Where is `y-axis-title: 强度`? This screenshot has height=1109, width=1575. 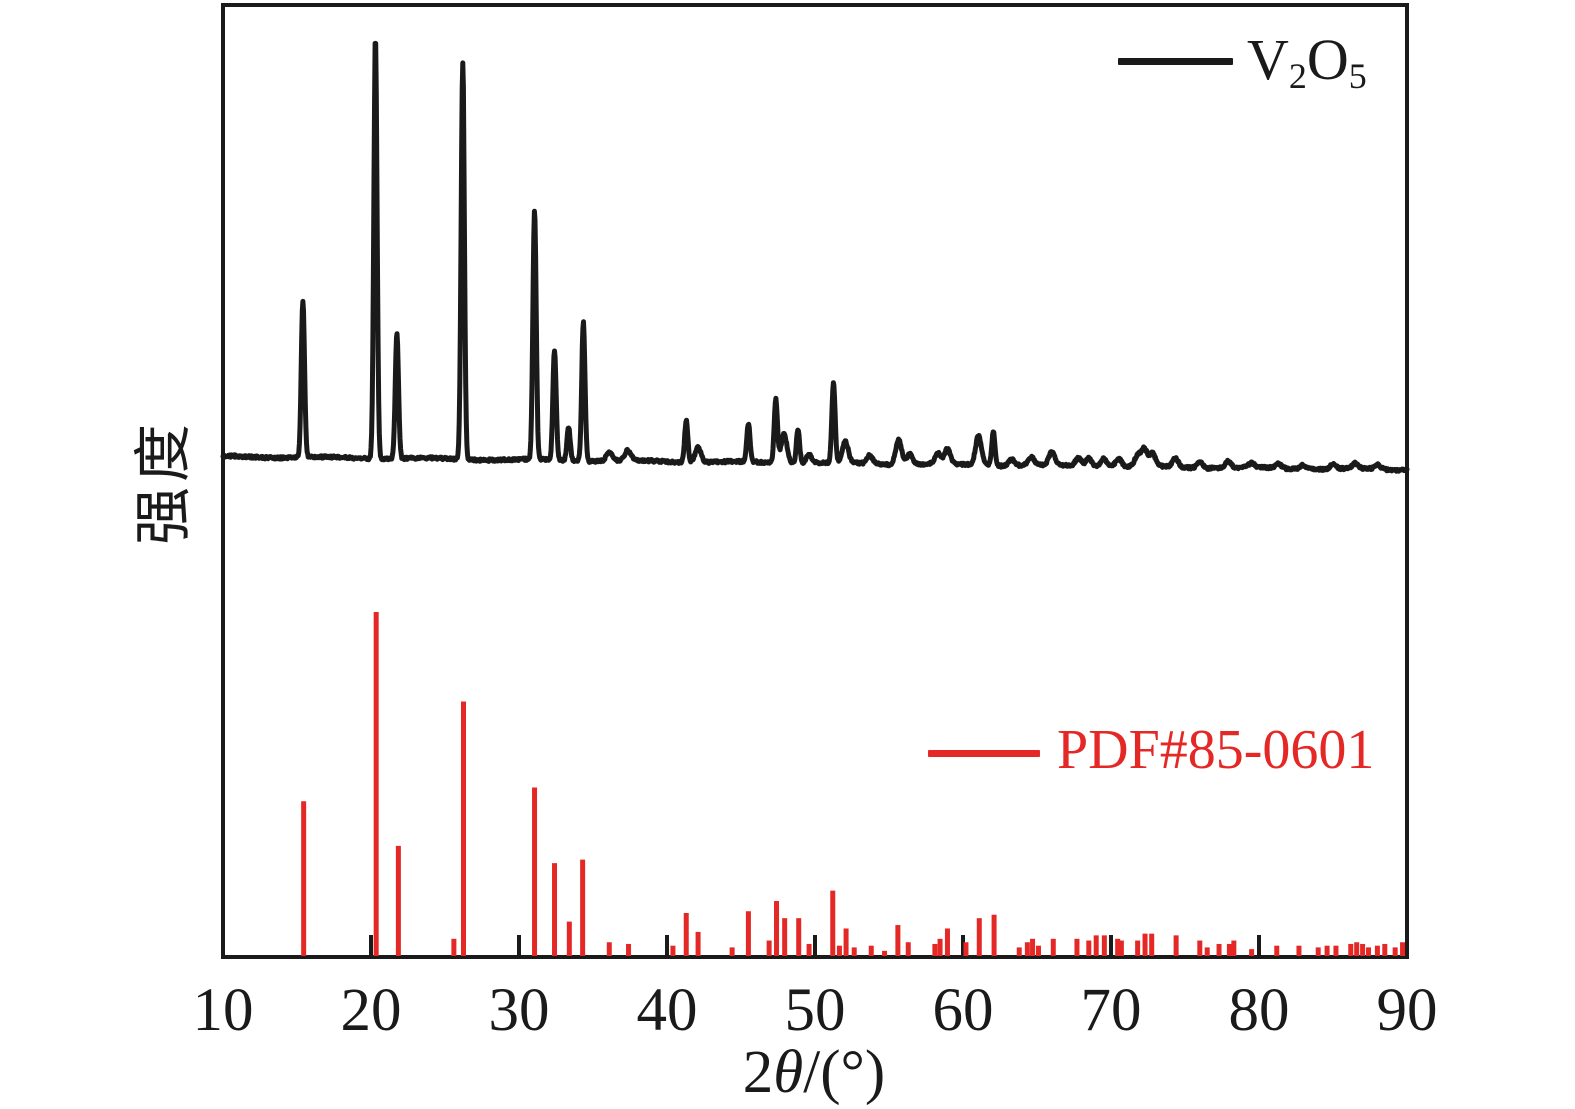 y-axis-title: 强度 is located at coordinates (163, 482).